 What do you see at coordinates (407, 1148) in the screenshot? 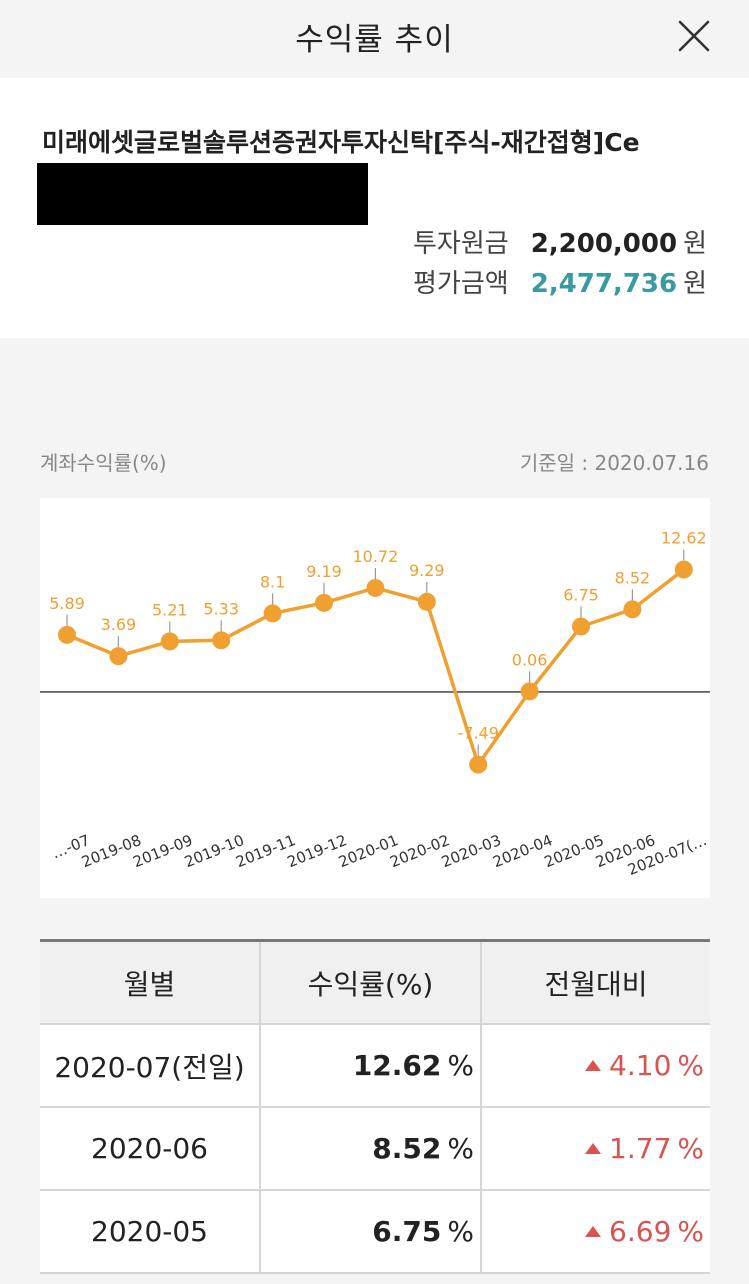
I see `rate-value: 8.52` at bounding box center [407, 1148].